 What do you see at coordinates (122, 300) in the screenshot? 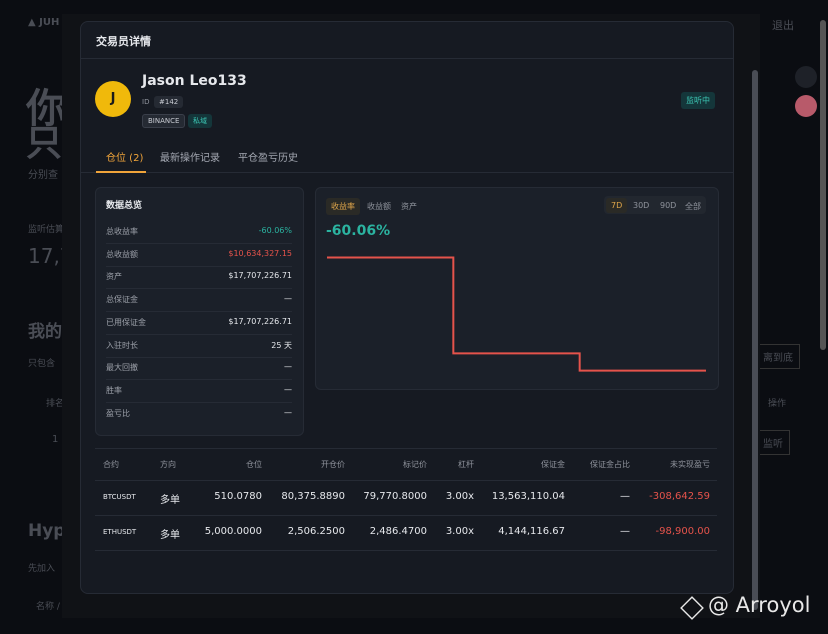
I see `stat-label: 总保证金` at bounding box center [122, 300].